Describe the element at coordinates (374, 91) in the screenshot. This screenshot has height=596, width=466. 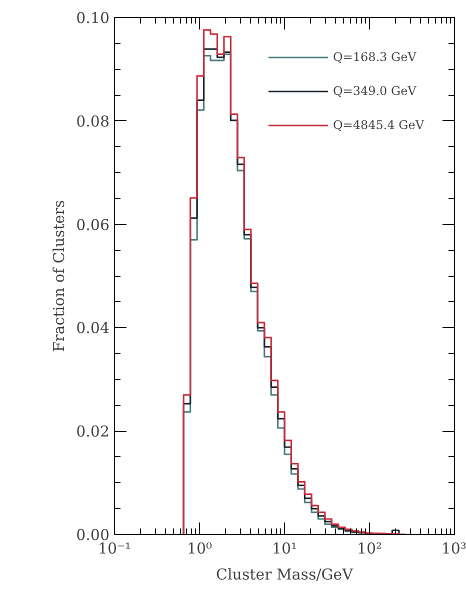
I see `legend-label: Q=349.0 GeV` at that location.